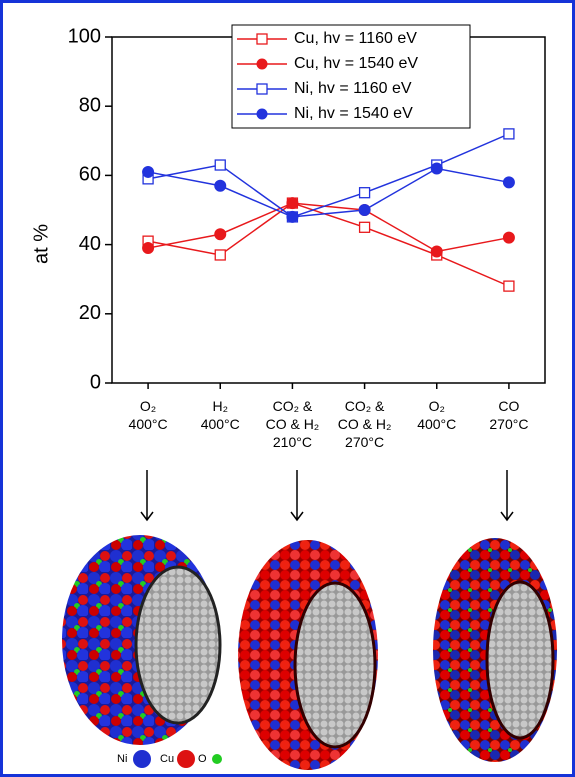 This screenshot has height=777, width=575. I want to click on y-tick-label: 100, so click(84, 36).